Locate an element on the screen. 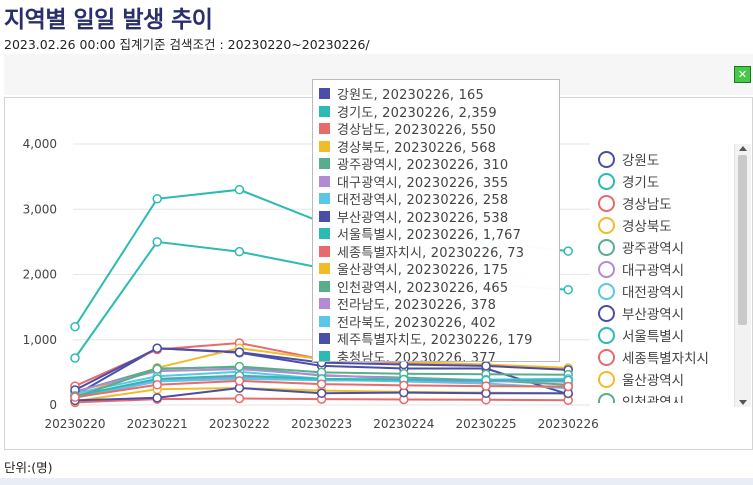  tooltip-text: 세종특별자치시, 20230226, 73 is located at coordinates (431, 253).